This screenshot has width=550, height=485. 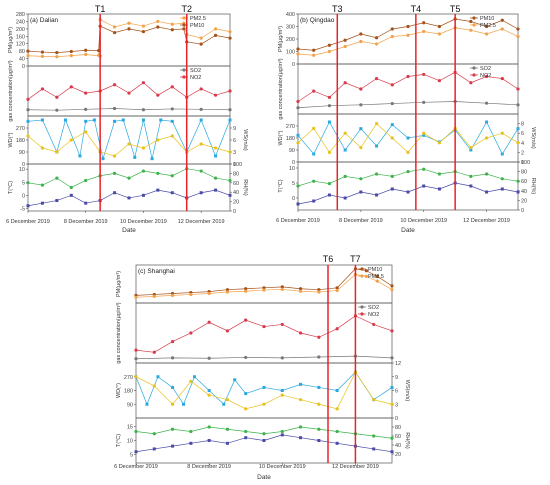 What do you see at coordinates (129, 38) in the screenshot?
I see `series-pm25` at bounding box center [129, 38].